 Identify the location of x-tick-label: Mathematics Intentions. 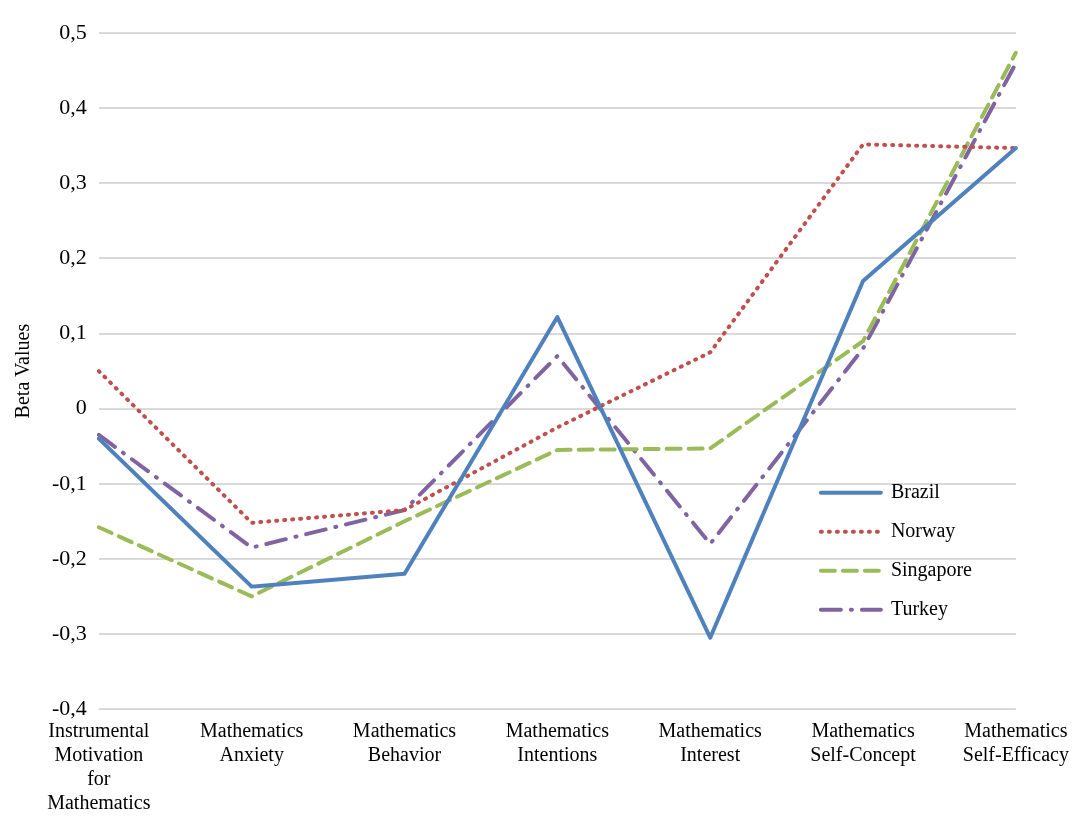
(557, 742).